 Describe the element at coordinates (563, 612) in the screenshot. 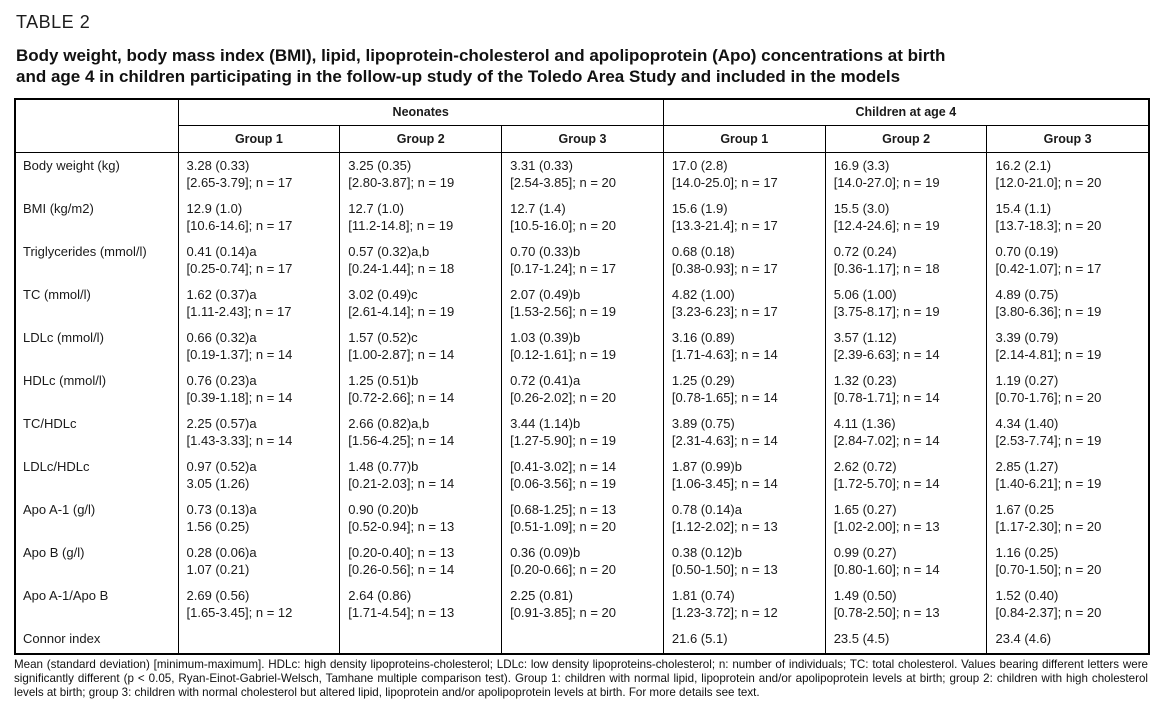

I see `cell-line: [0.91-3.85]; n = 20` at that location.